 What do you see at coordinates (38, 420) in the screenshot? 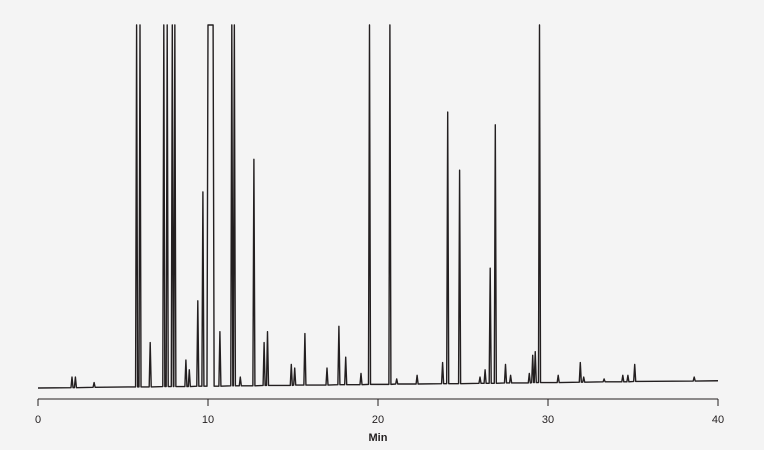
I see `x-tick-label: 0` at bounding box center [38, 420].